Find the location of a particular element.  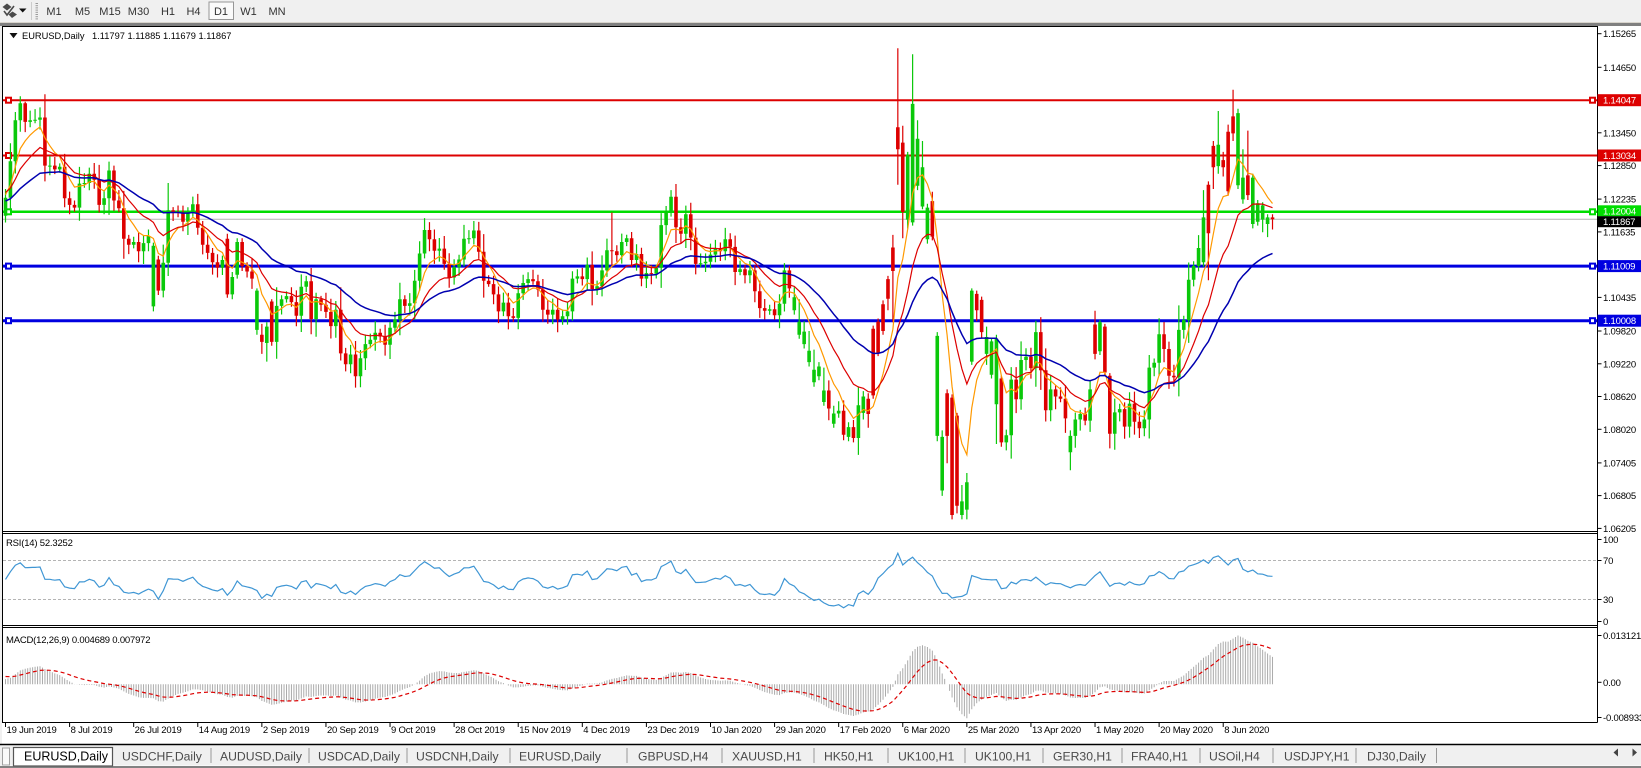

svg-text: 1.14047 is located at coordinates (1619, 101).